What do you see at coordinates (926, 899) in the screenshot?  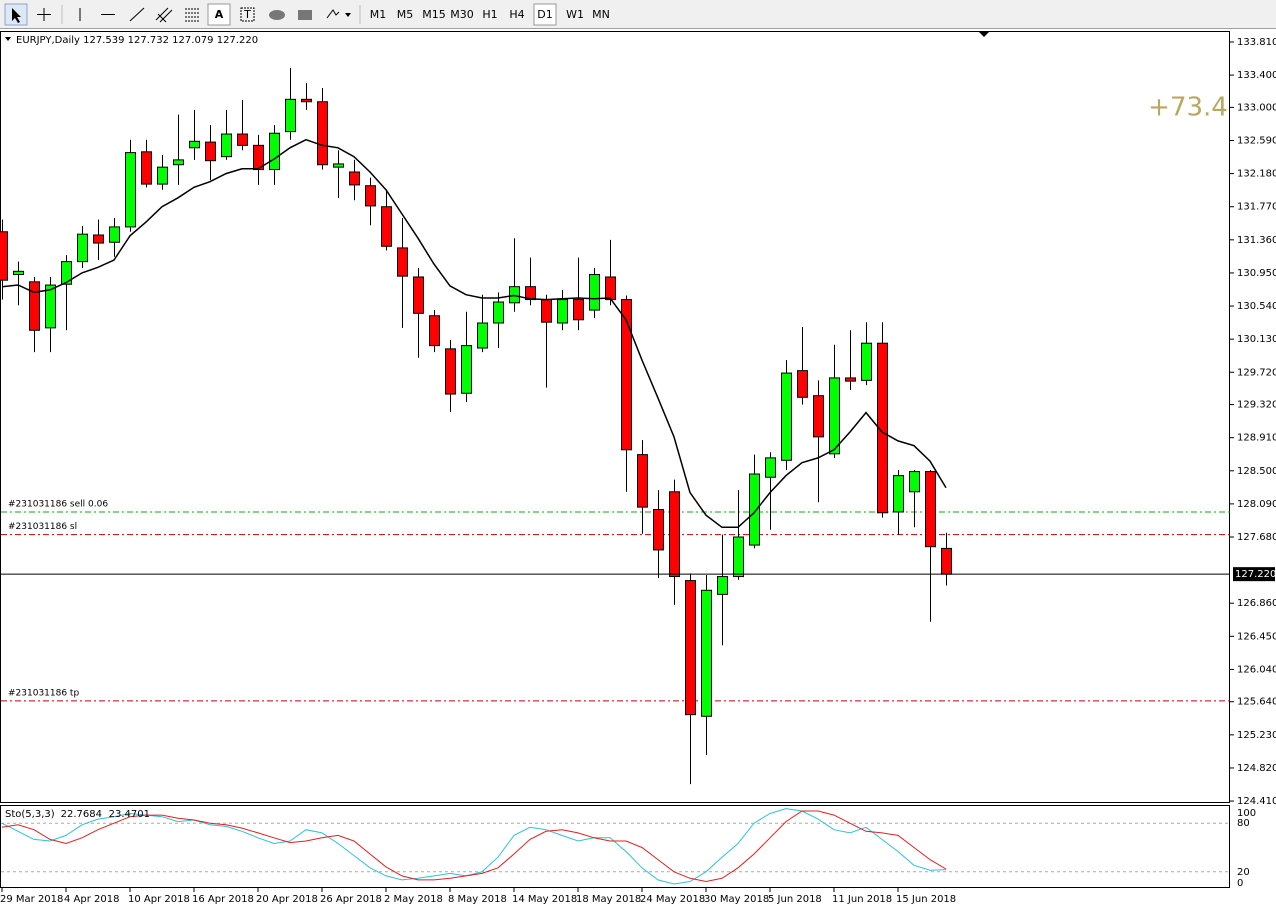 I see `x-tick-label: 15 Jun 2018` at bounding box center [926, 899].